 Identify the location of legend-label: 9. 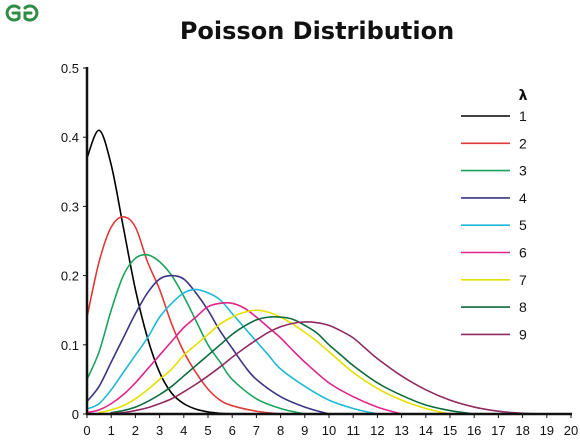
(523, 334).